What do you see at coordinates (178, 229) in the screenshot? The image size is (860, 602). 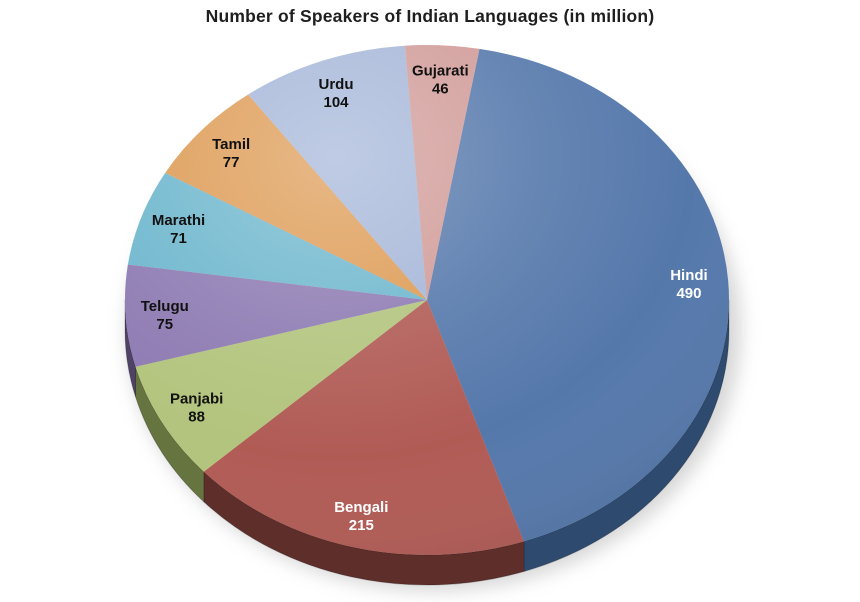 I see `slice-label-marathi: Marathi 71` at bounding box center [178, 229].